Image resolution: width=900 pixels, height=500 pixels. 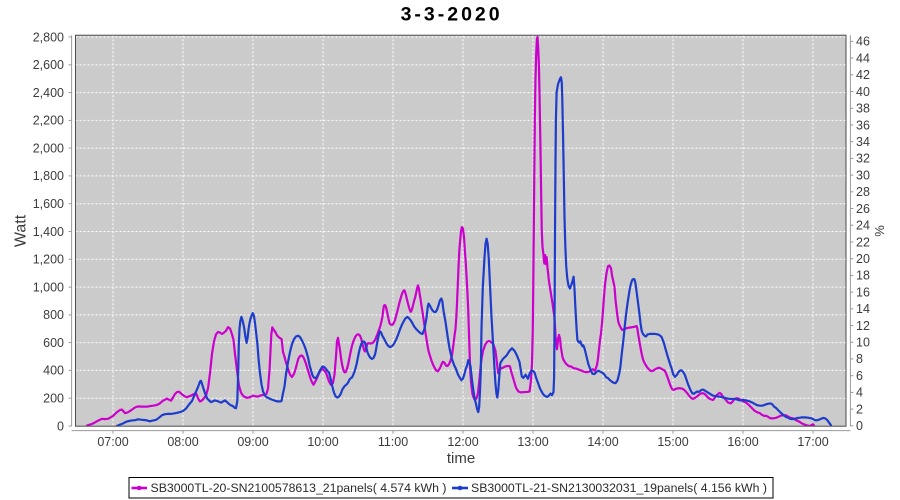 What do you see at coordinates (863, 159) in the screenshot?
I see `svg-text: 32` at bounding box center [863, 159].